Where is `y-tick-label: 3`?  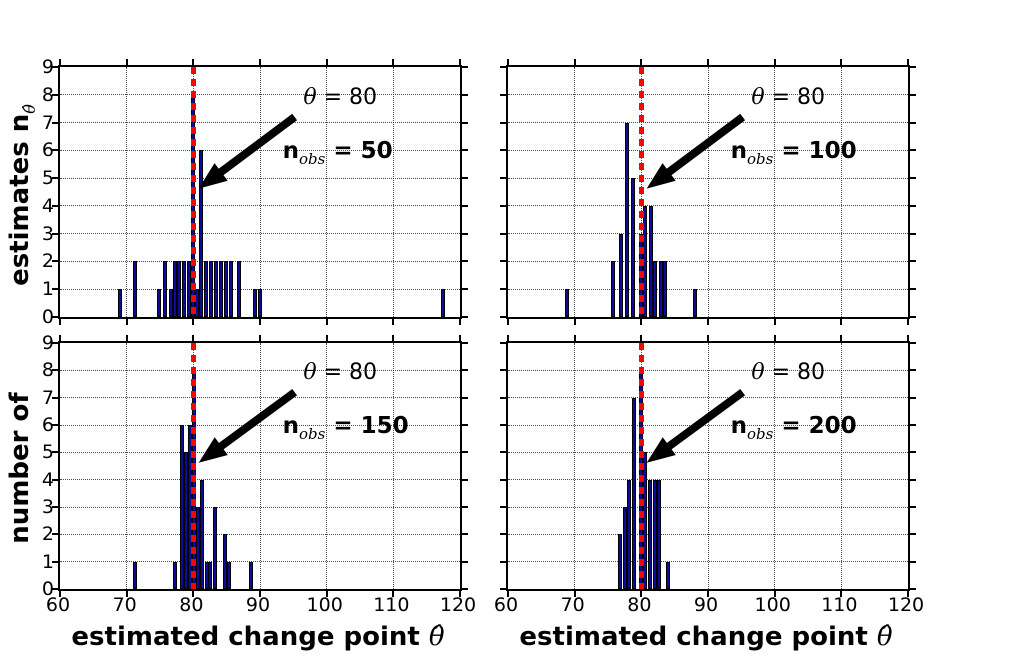
y-tick-label: 3 is located at coordinates (47, 507).